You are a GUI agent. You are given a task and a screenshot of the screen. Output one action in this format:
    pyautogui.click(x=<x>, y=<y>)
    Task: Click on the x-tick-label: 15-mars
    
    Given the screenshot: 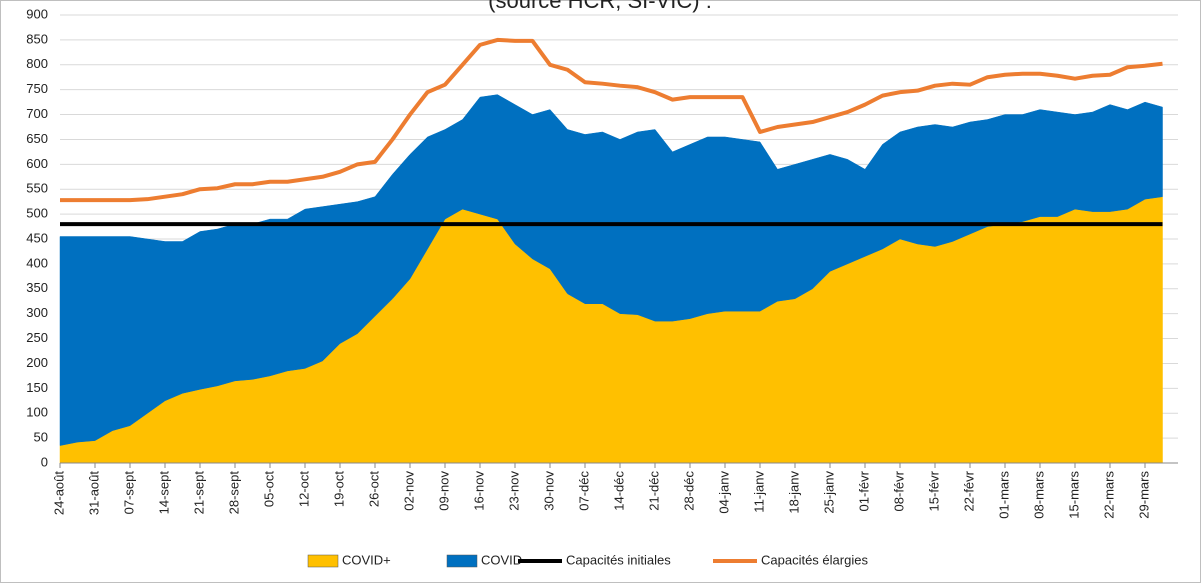 What is the action you would take?
    pyautogui.click(x=1073, y=495)
    